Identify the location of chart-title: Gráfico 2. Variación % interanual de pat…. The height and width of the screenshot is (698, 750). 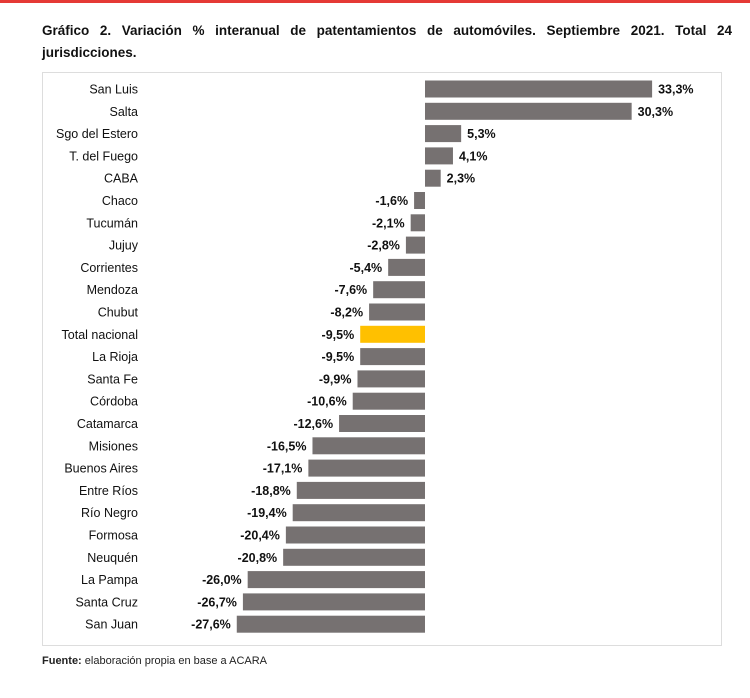
(387, 41).